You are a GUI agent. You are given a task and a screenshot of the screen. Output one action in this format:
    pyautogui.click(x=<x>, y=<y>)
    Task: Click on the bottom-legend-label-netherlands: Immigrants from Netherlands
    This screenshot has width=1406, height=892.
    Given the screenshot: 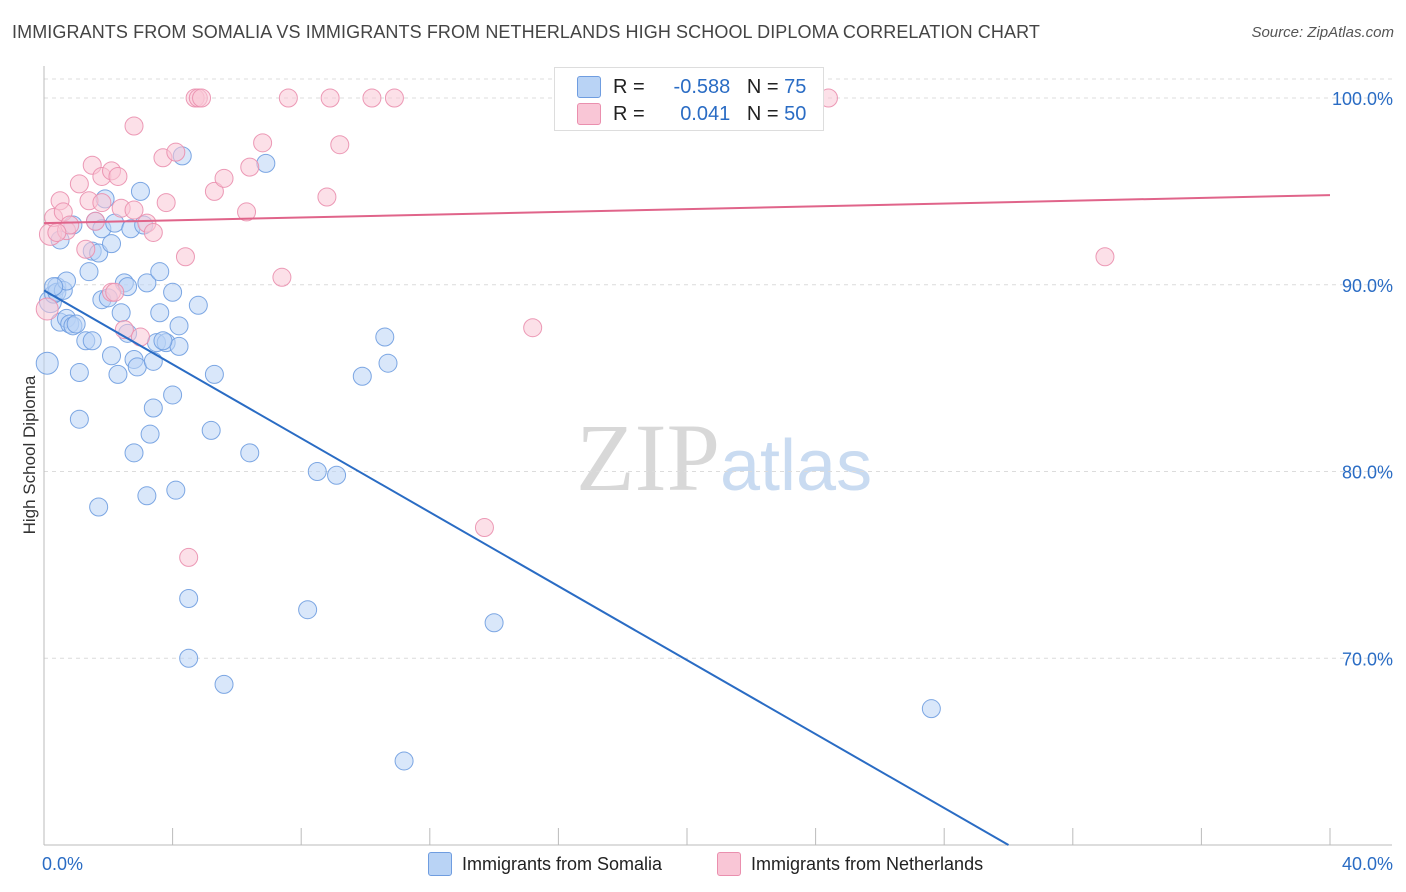 What is the action you would take?
    pyautogui.click(x=867, y=863)
    